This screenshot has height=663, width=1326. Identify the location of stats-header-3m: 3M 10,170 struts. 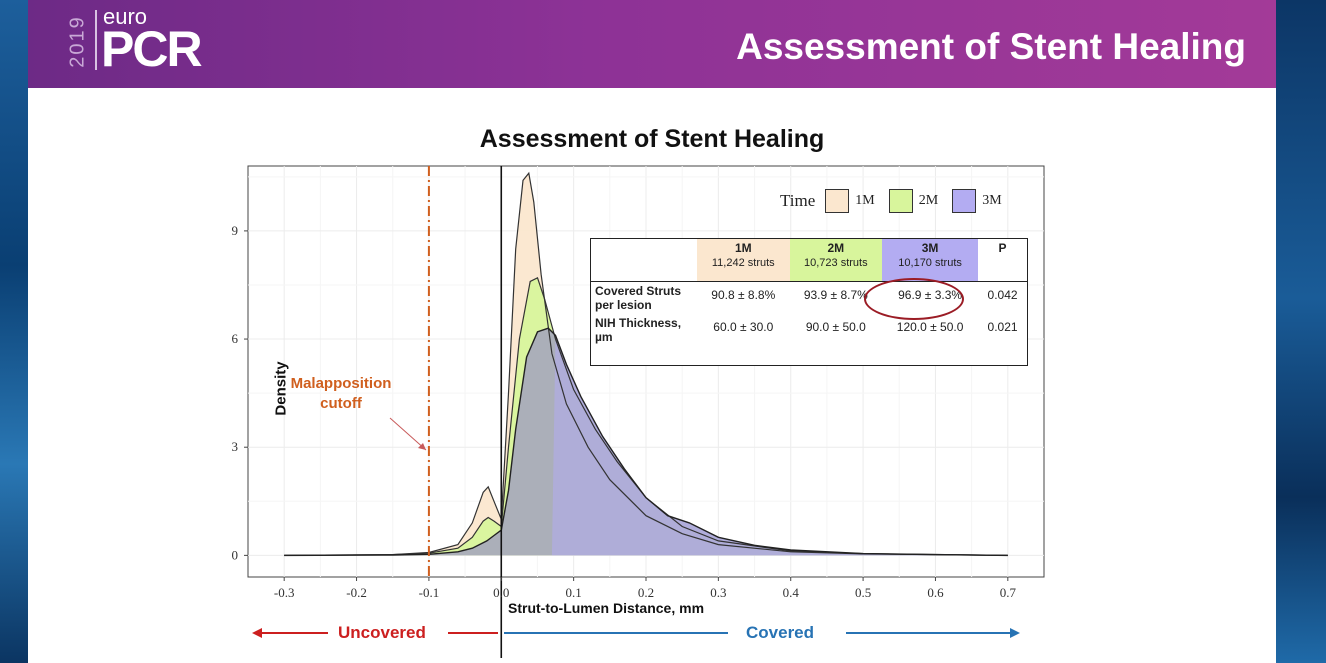
(930, 260).